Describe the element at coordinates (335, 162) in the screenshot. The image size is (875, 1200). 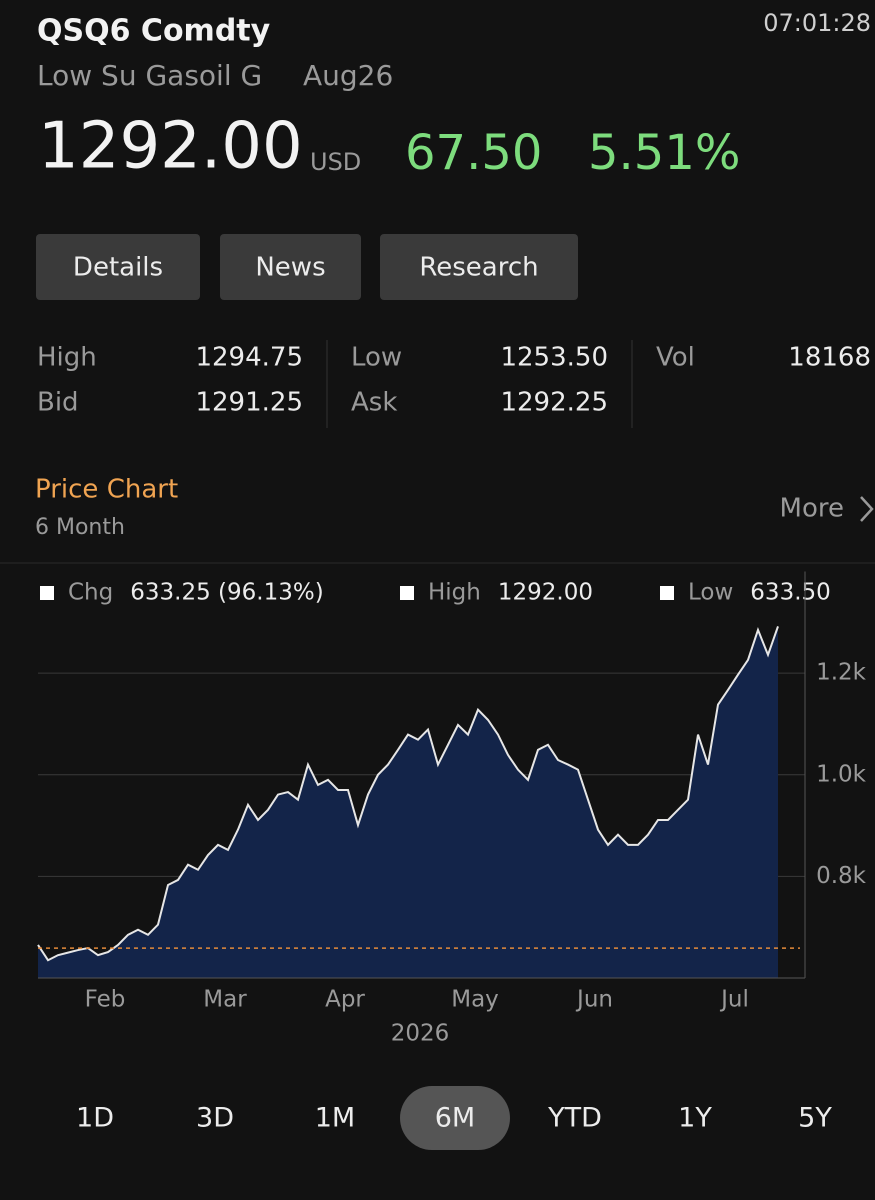
I see `currency: USD` at that location.